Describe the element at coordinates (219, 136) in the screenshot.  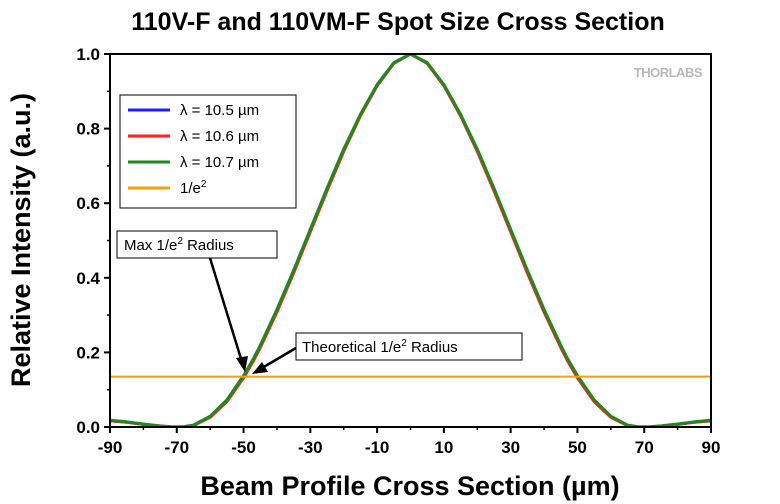
I see `legend-label: λ = 10.6 µm` at that location.